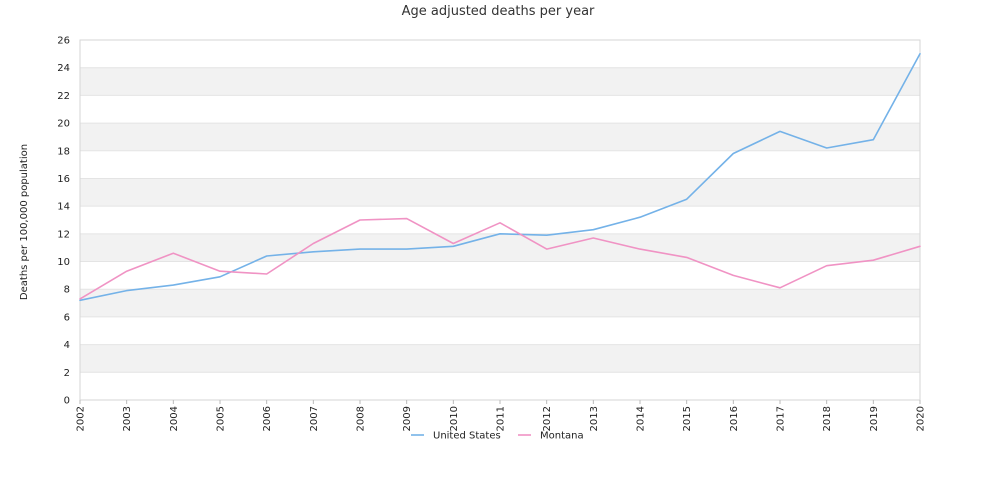 The image size is (1000, 500). What do you see at coordinates (63, 179) in the screenshot?
I see `y-tick-label: 16` at bounding box center [63, 179].